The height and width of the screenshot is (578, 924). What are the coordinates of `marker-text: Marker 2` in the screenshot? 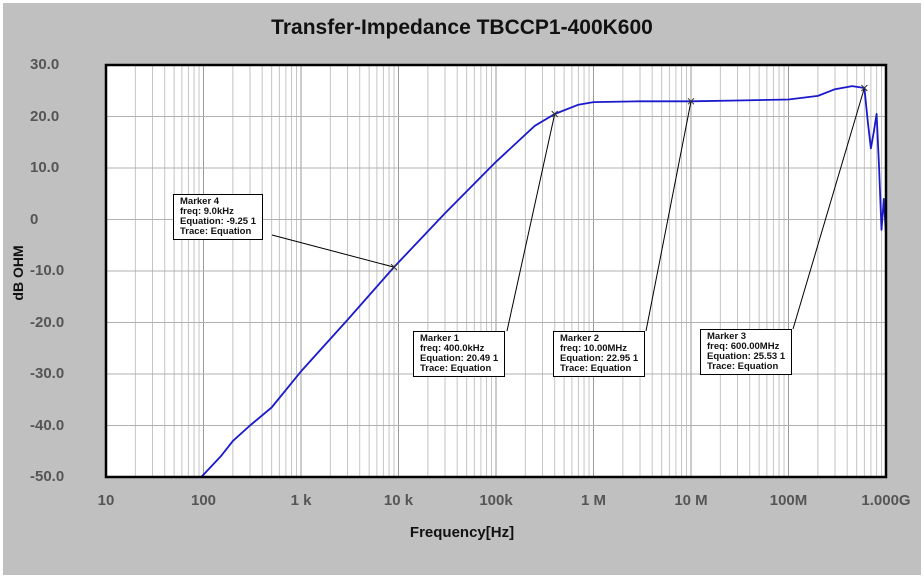 It's located at (580, 338).